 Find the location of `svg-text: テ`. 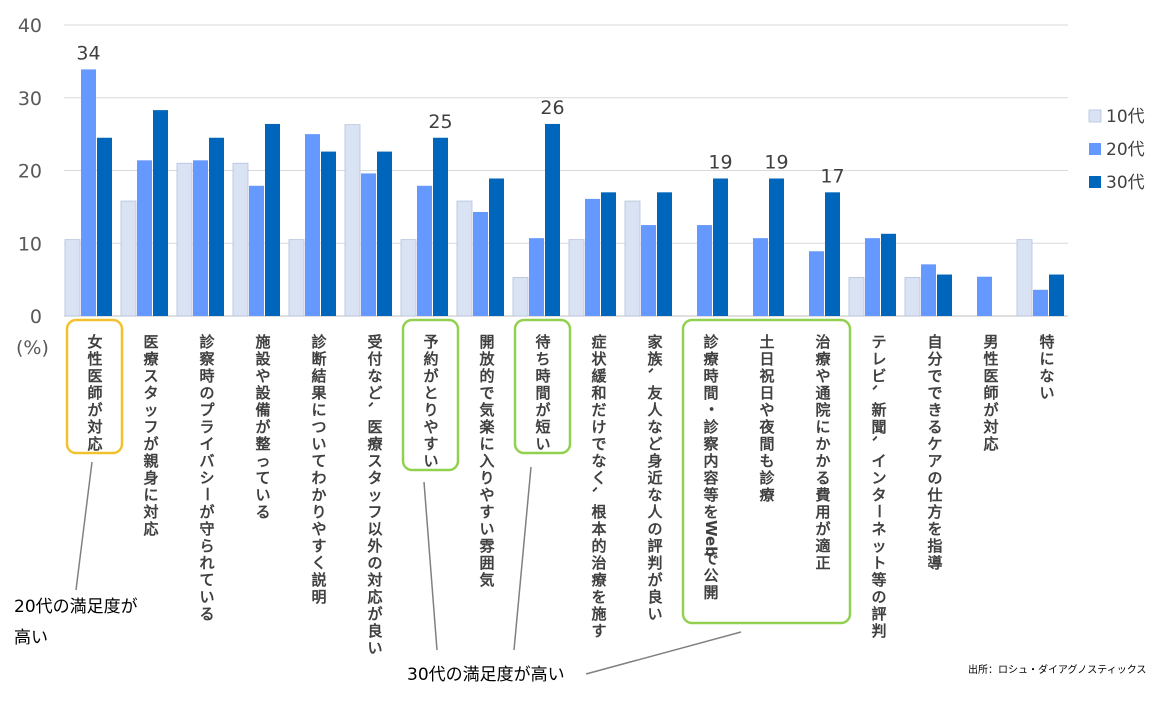

svg-text: テ is located at coordinates (878, 342).